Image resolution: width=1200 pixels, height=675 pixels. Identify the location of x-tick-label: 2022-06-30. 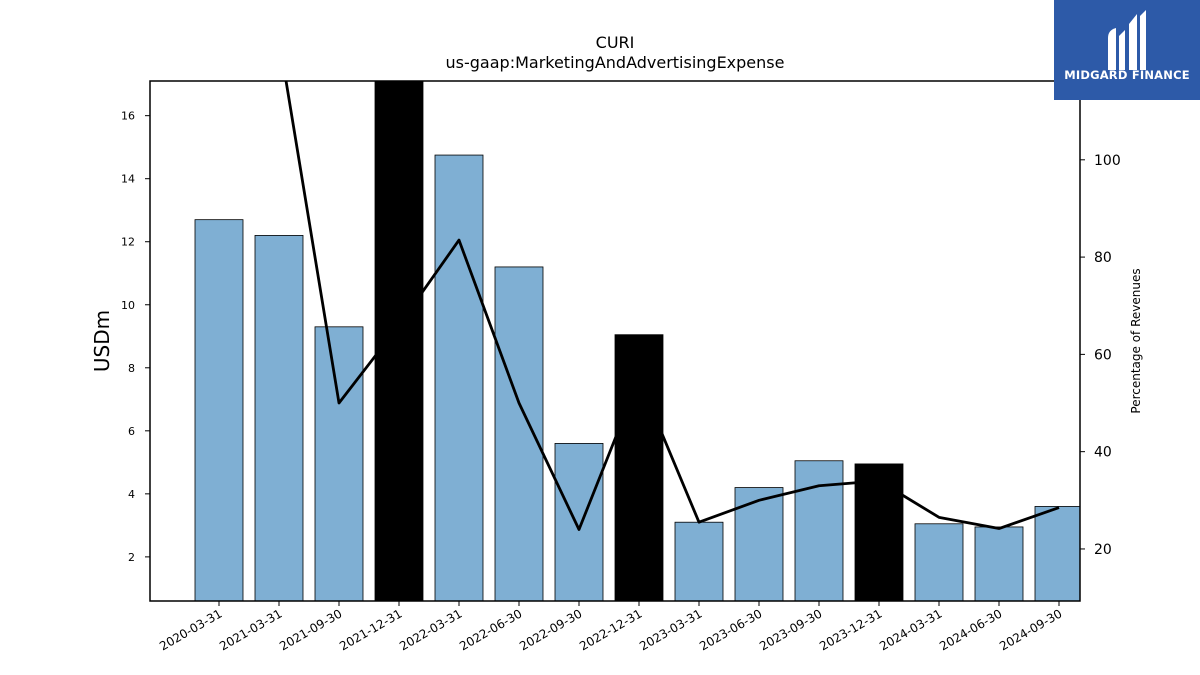
(490, 629).